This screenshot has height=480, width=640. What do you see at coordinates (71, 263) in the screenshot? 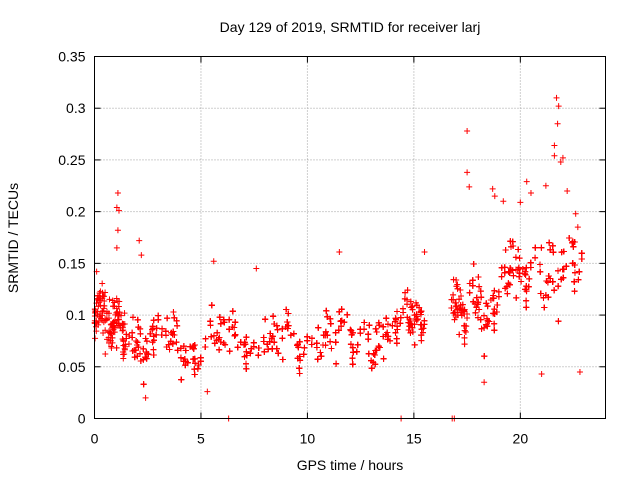
I see `y-tick-label: 0.15` at bounding box center [71, 263].